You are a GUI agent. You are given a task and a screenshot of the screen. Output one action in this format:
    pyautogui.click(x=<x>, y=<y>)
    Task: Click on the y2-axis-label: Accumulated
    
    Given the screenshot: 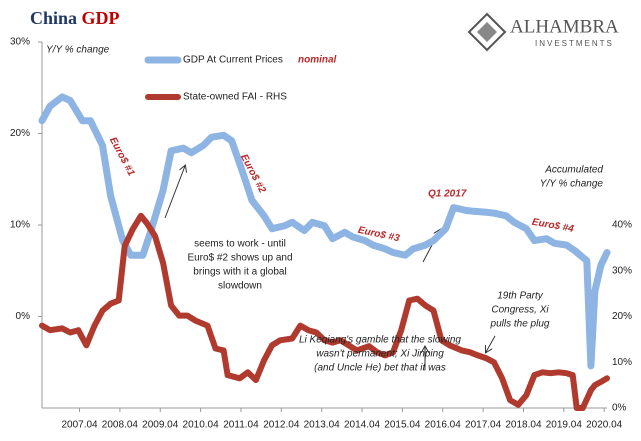 What is the action you would take?
    pyautogui.click(x=573, y=170)
    